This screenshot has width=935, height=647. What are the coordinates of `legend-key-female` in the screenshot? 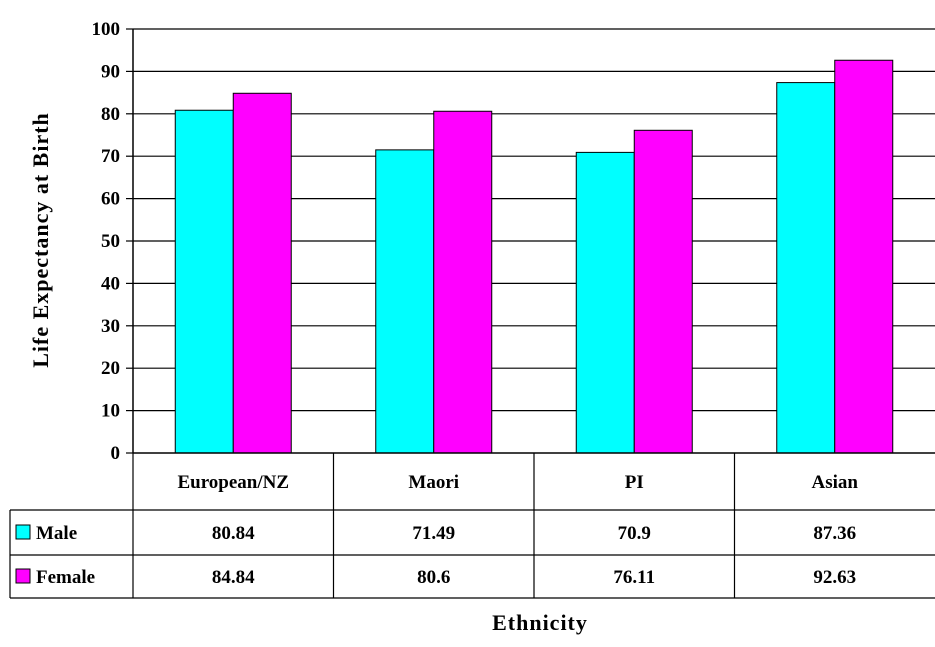 It's located at (23, 576).